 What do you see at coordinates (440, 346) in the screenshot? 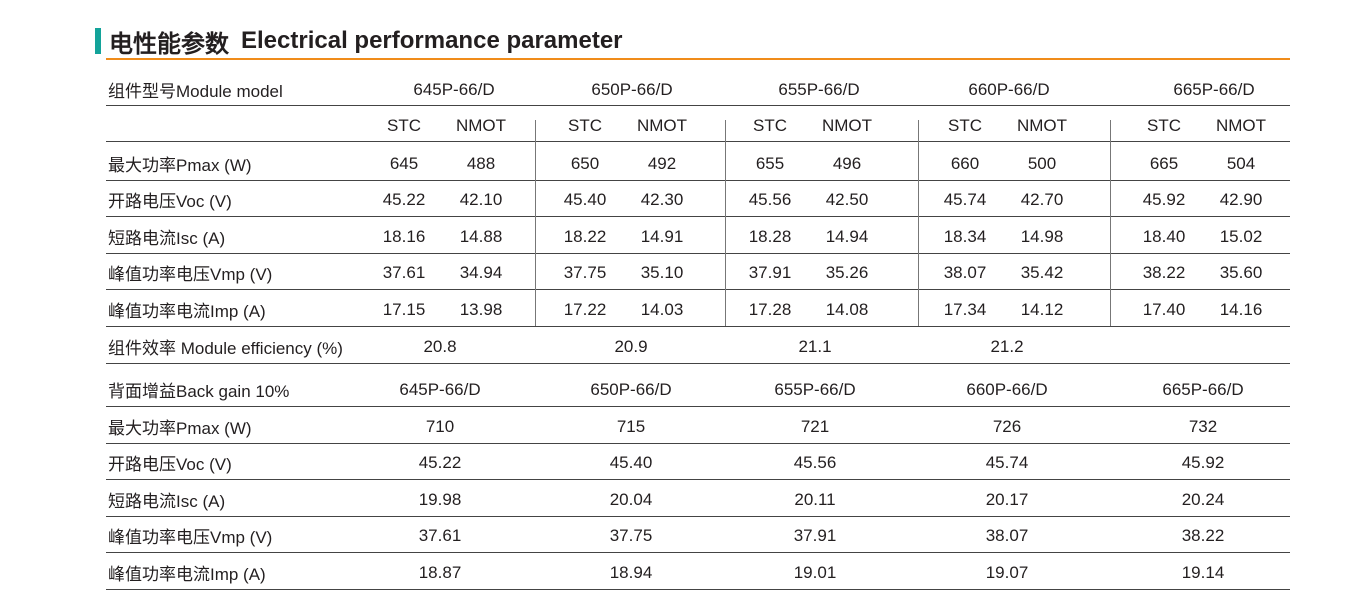
I see `efficiency-value: 20.8` at bounding box center [440, 346].